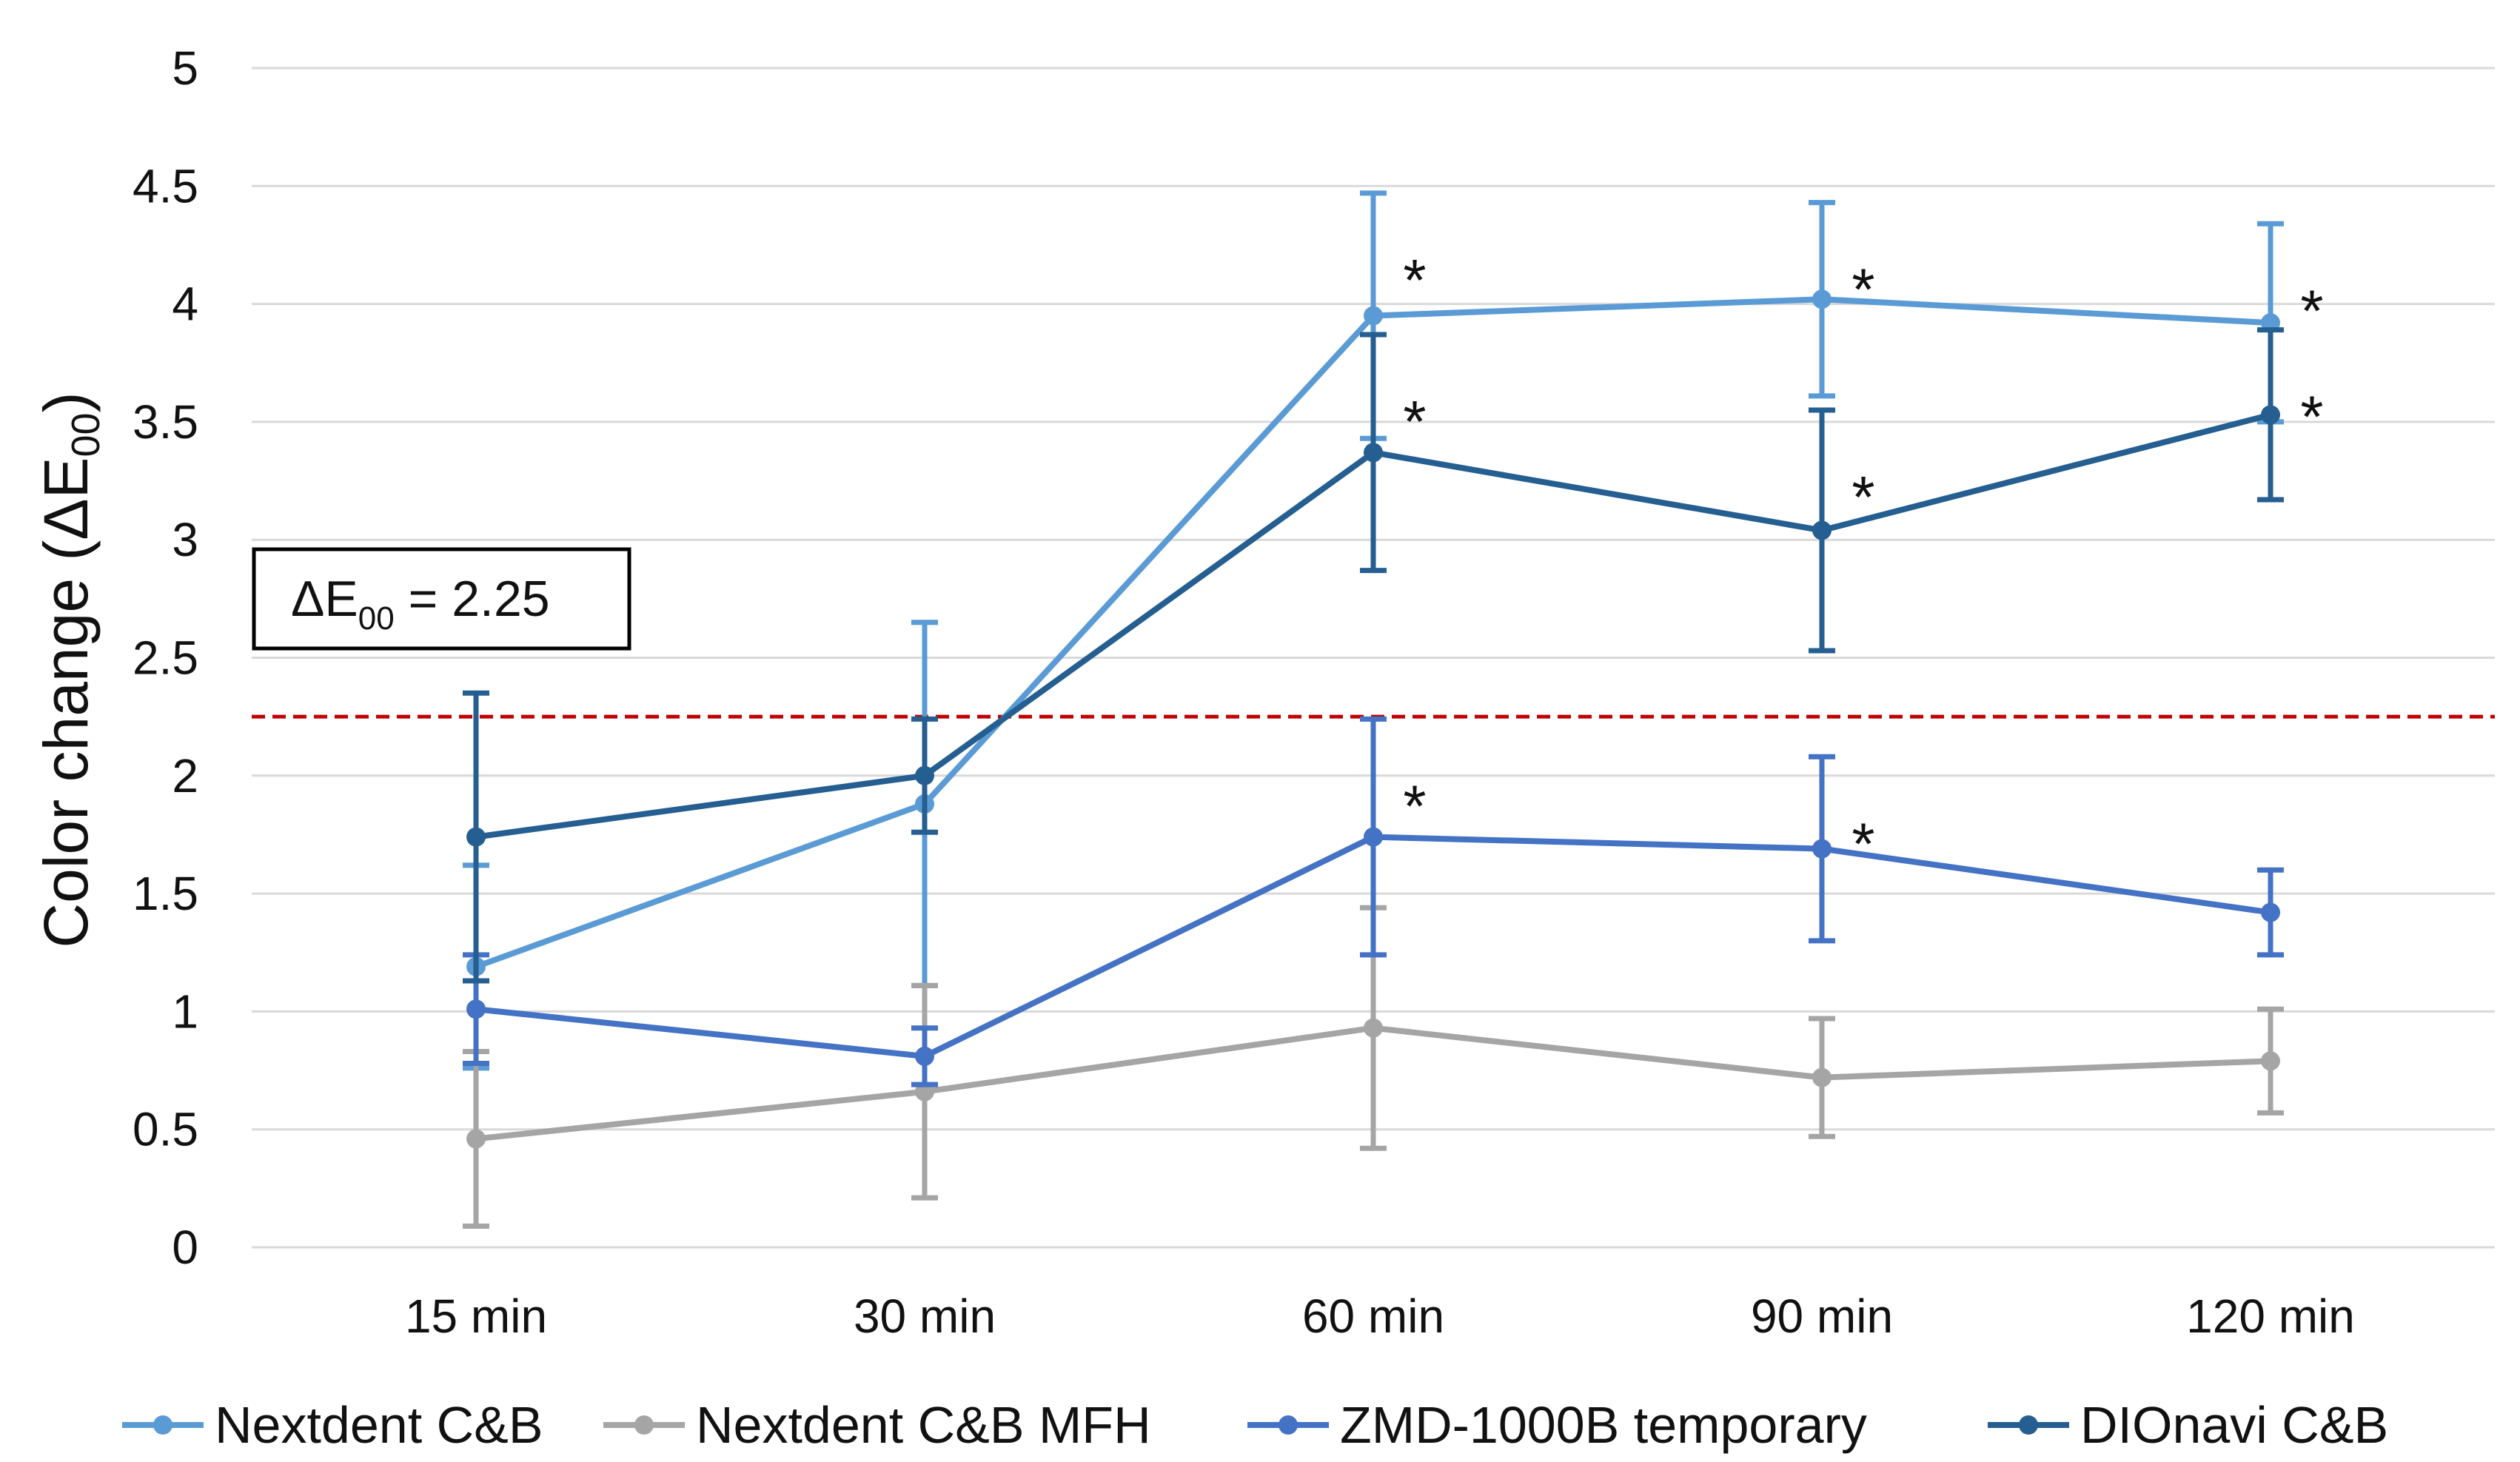 Image resolution: width=2520 pixels, height=1462 pixels. Describe the element at coordinates (1822, 1316) in the screenshot. I see `x-tick-label: 90 min` at that location.